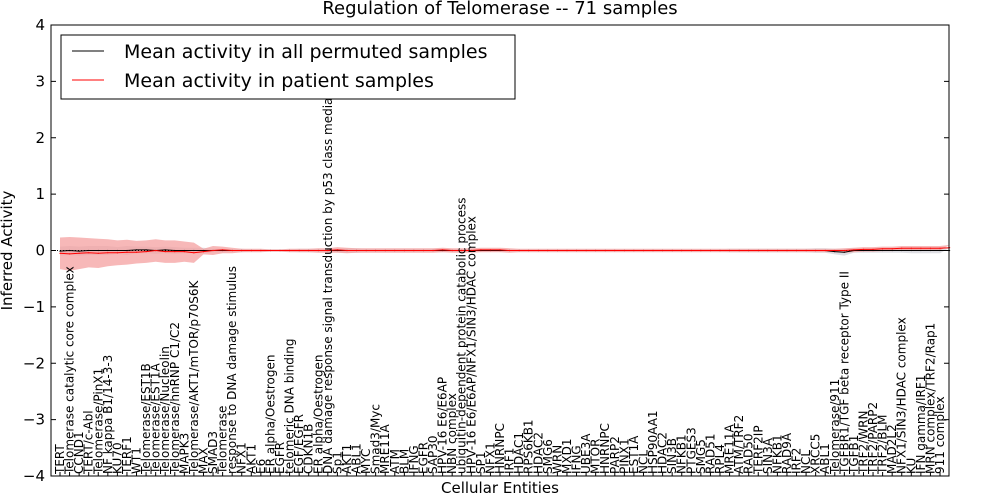 This screenshot has height=500, width=1000. Describe the element at coordinates (318, 414) in the screenshot. I see `x-tick-label: ER alpha/Oestrogen` at that location.